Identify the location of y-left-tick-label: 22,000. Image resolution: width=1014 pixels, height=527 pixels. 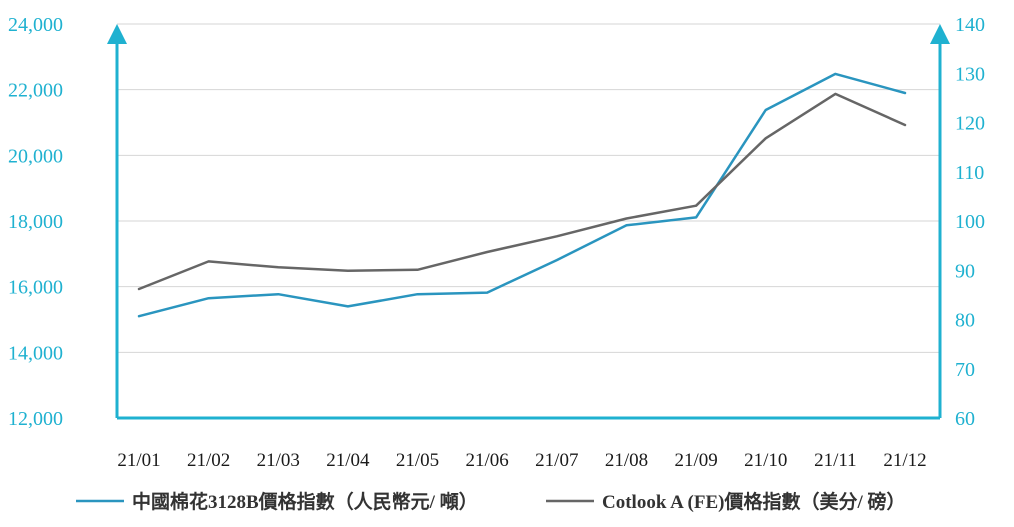
(35, 91).